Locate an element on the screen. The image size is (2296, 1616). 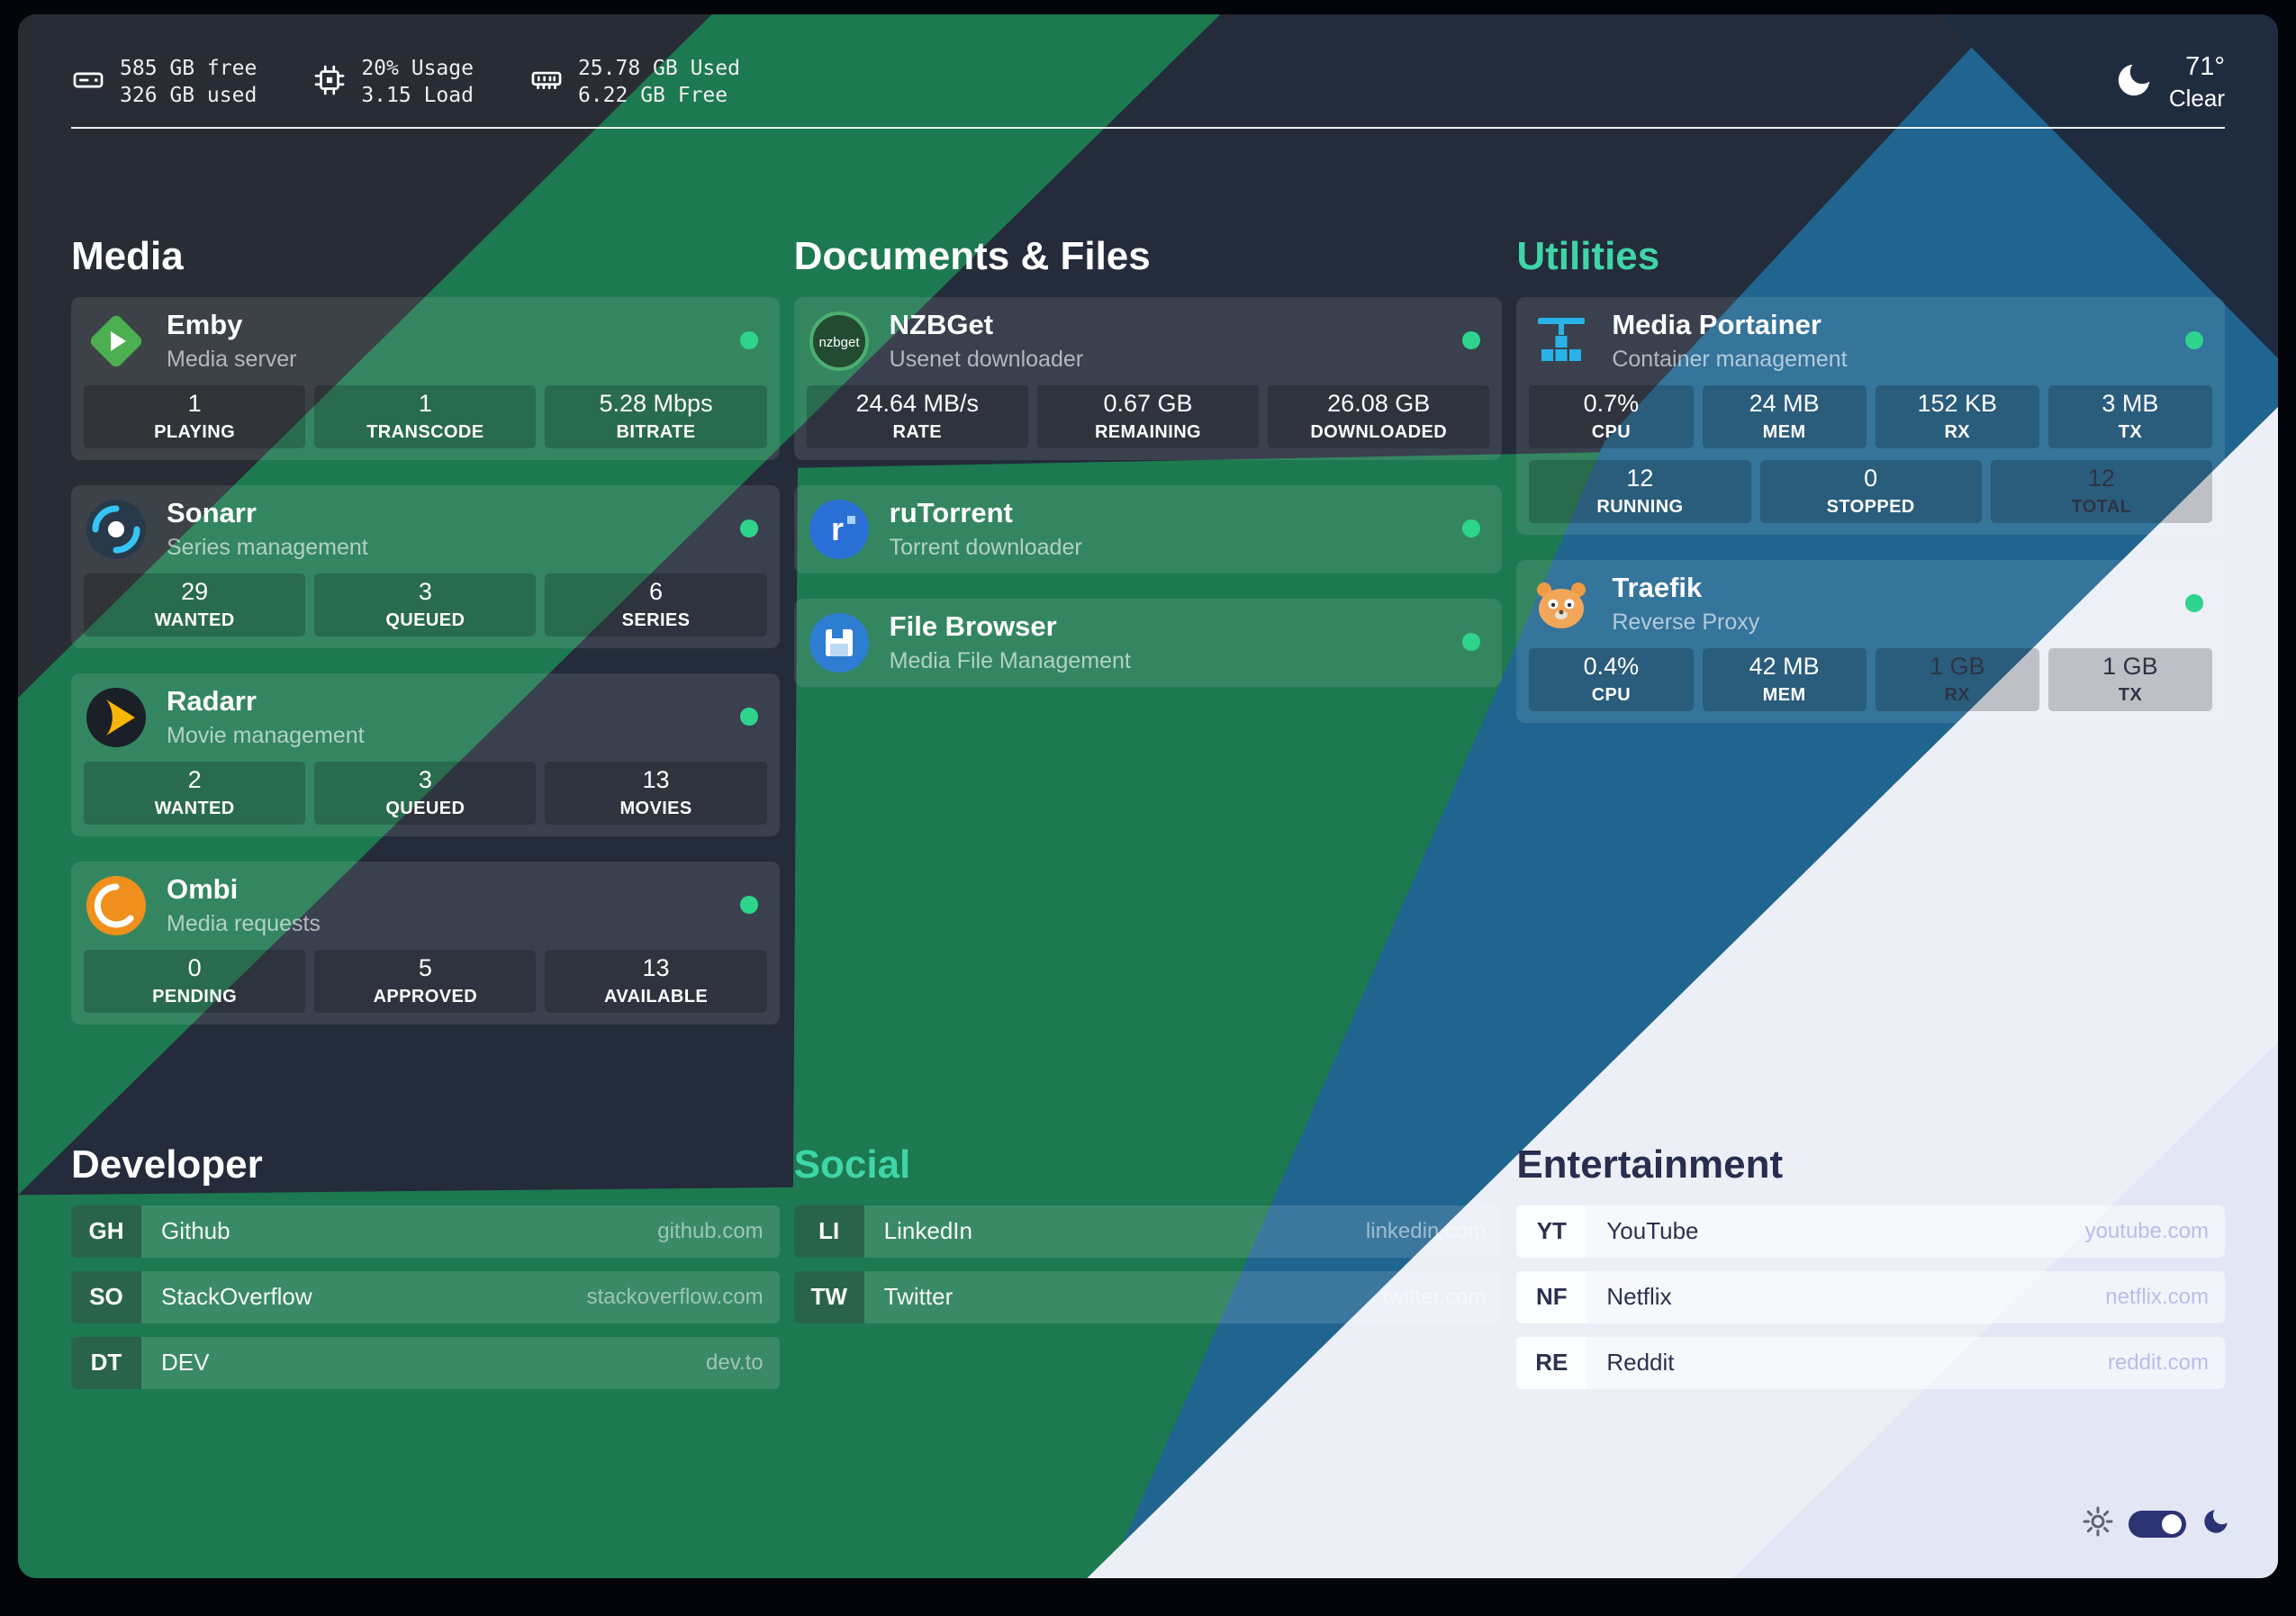
bookmark-name: Twitter is located at coordinates (918, 1297).